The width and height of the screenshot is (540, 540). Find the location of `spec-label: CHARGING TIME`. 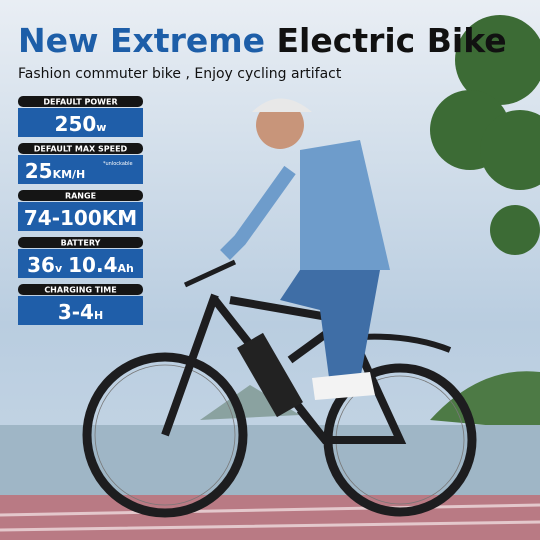

spec-label: CHARGING TIME is located at coordinates (80, 290).